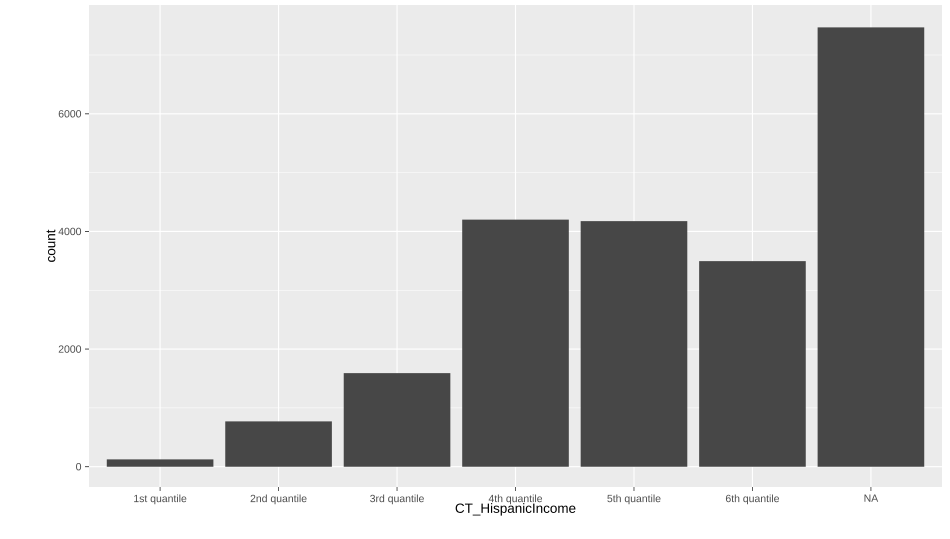  Describe the element at coordinates (51, 246) in the screenshot. I see `y-axis-title: count` at that location.